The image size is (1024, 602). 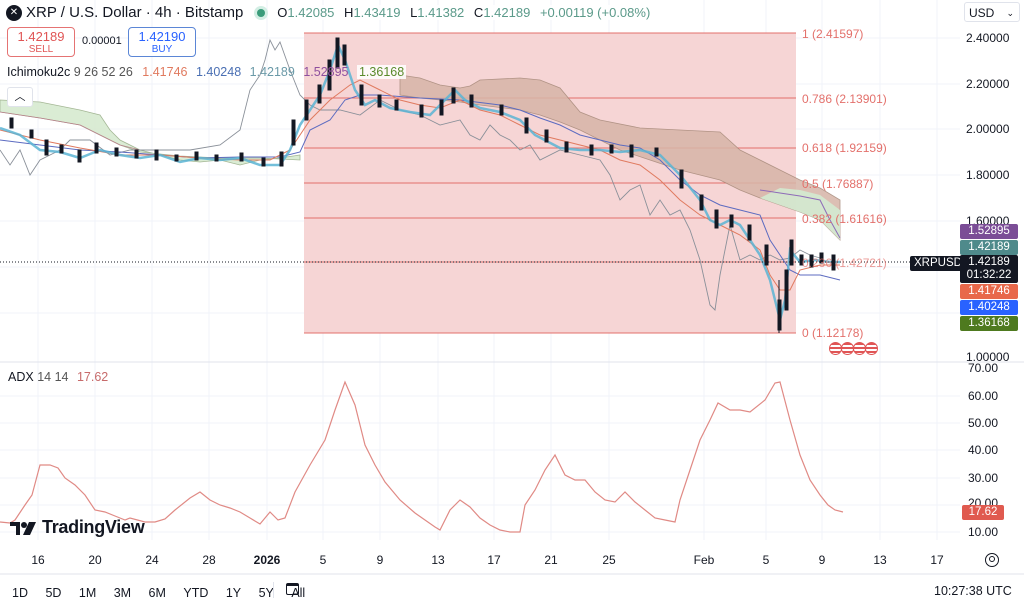 I want to click on fib-level-label: 0.618 (1.92159), so click(x=844, y=148).